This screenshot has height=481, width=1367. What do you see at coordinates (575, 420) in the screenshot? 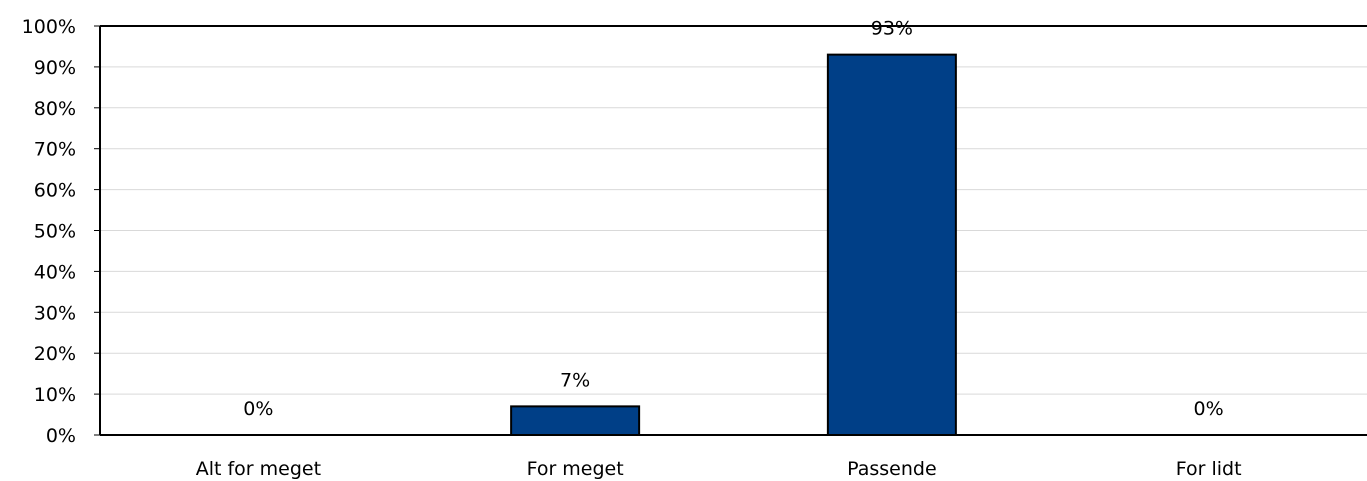
I see `bar-for-meget` at bounding box center [575, 420].